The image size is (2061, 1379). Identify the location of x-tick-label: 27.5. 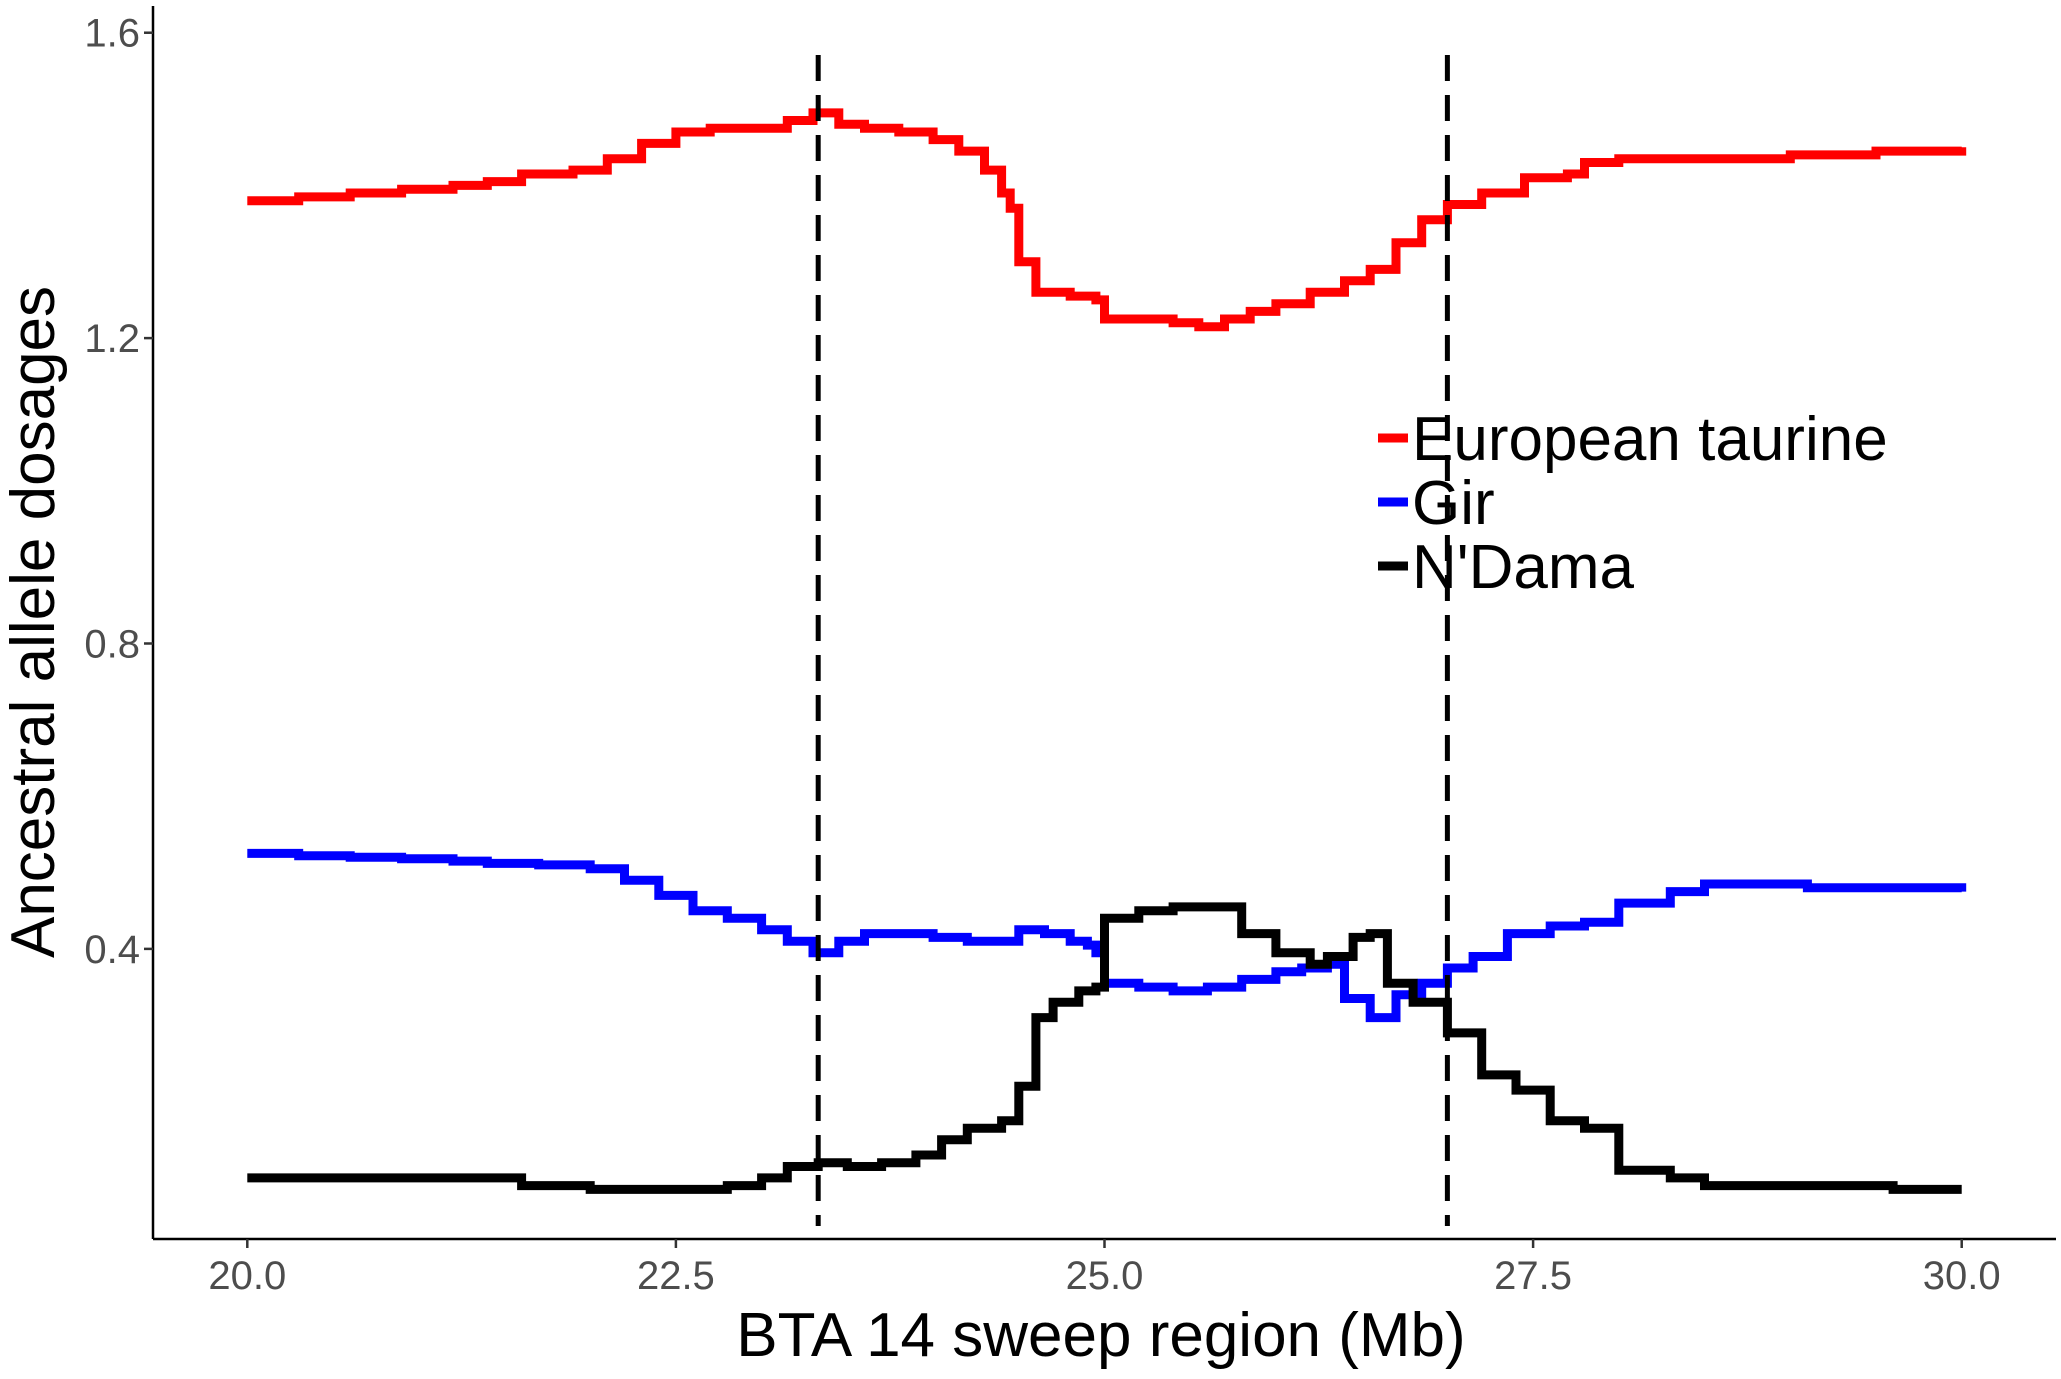
(1533, 1276).